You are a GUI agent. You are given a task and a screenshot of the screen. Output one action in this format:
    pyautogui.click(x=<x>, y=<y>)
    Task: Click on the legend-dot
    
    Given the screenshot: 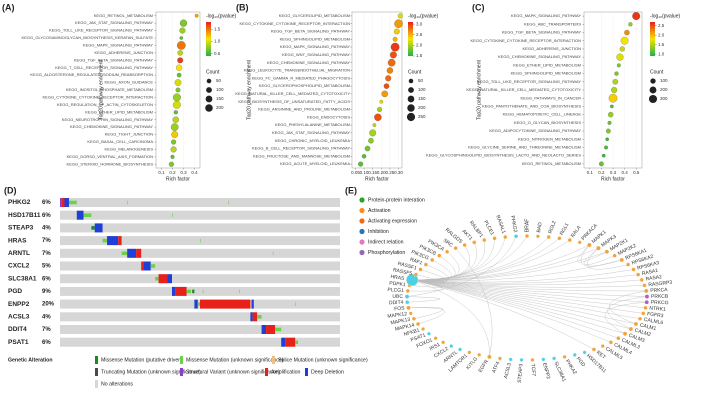 What is the action you would take?
    pyautogui.click(x=362, y=200)
    